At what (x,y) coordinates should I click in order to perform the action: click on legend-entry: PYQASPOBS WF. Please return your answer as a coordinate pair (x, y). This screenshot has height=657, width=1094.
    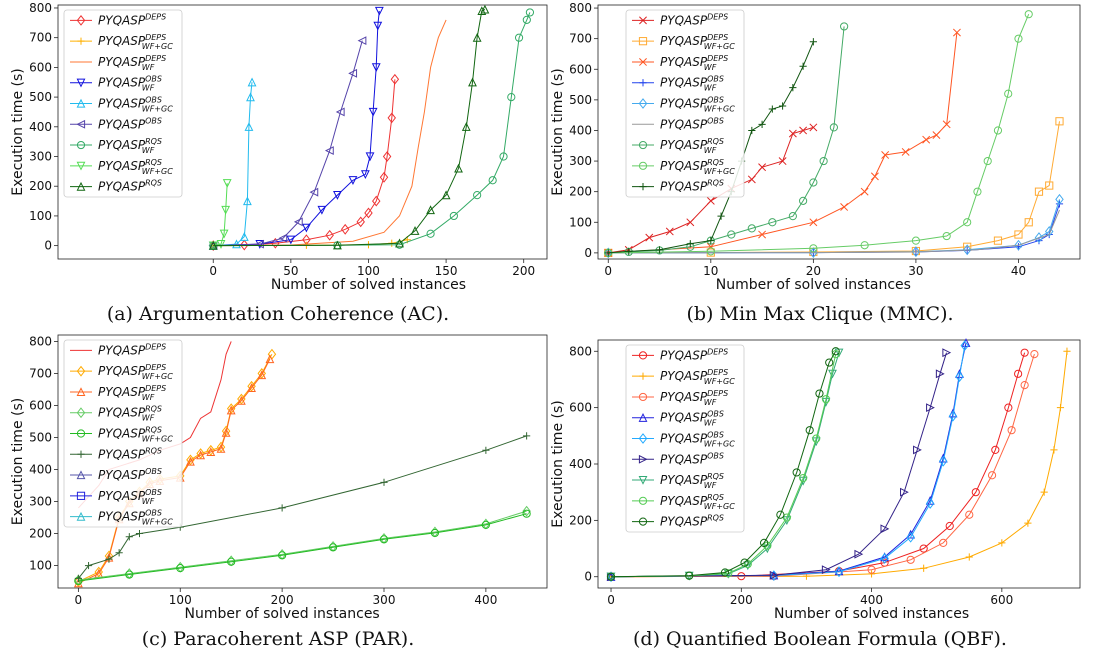
    Looking at the image, I should click on (116, 497).